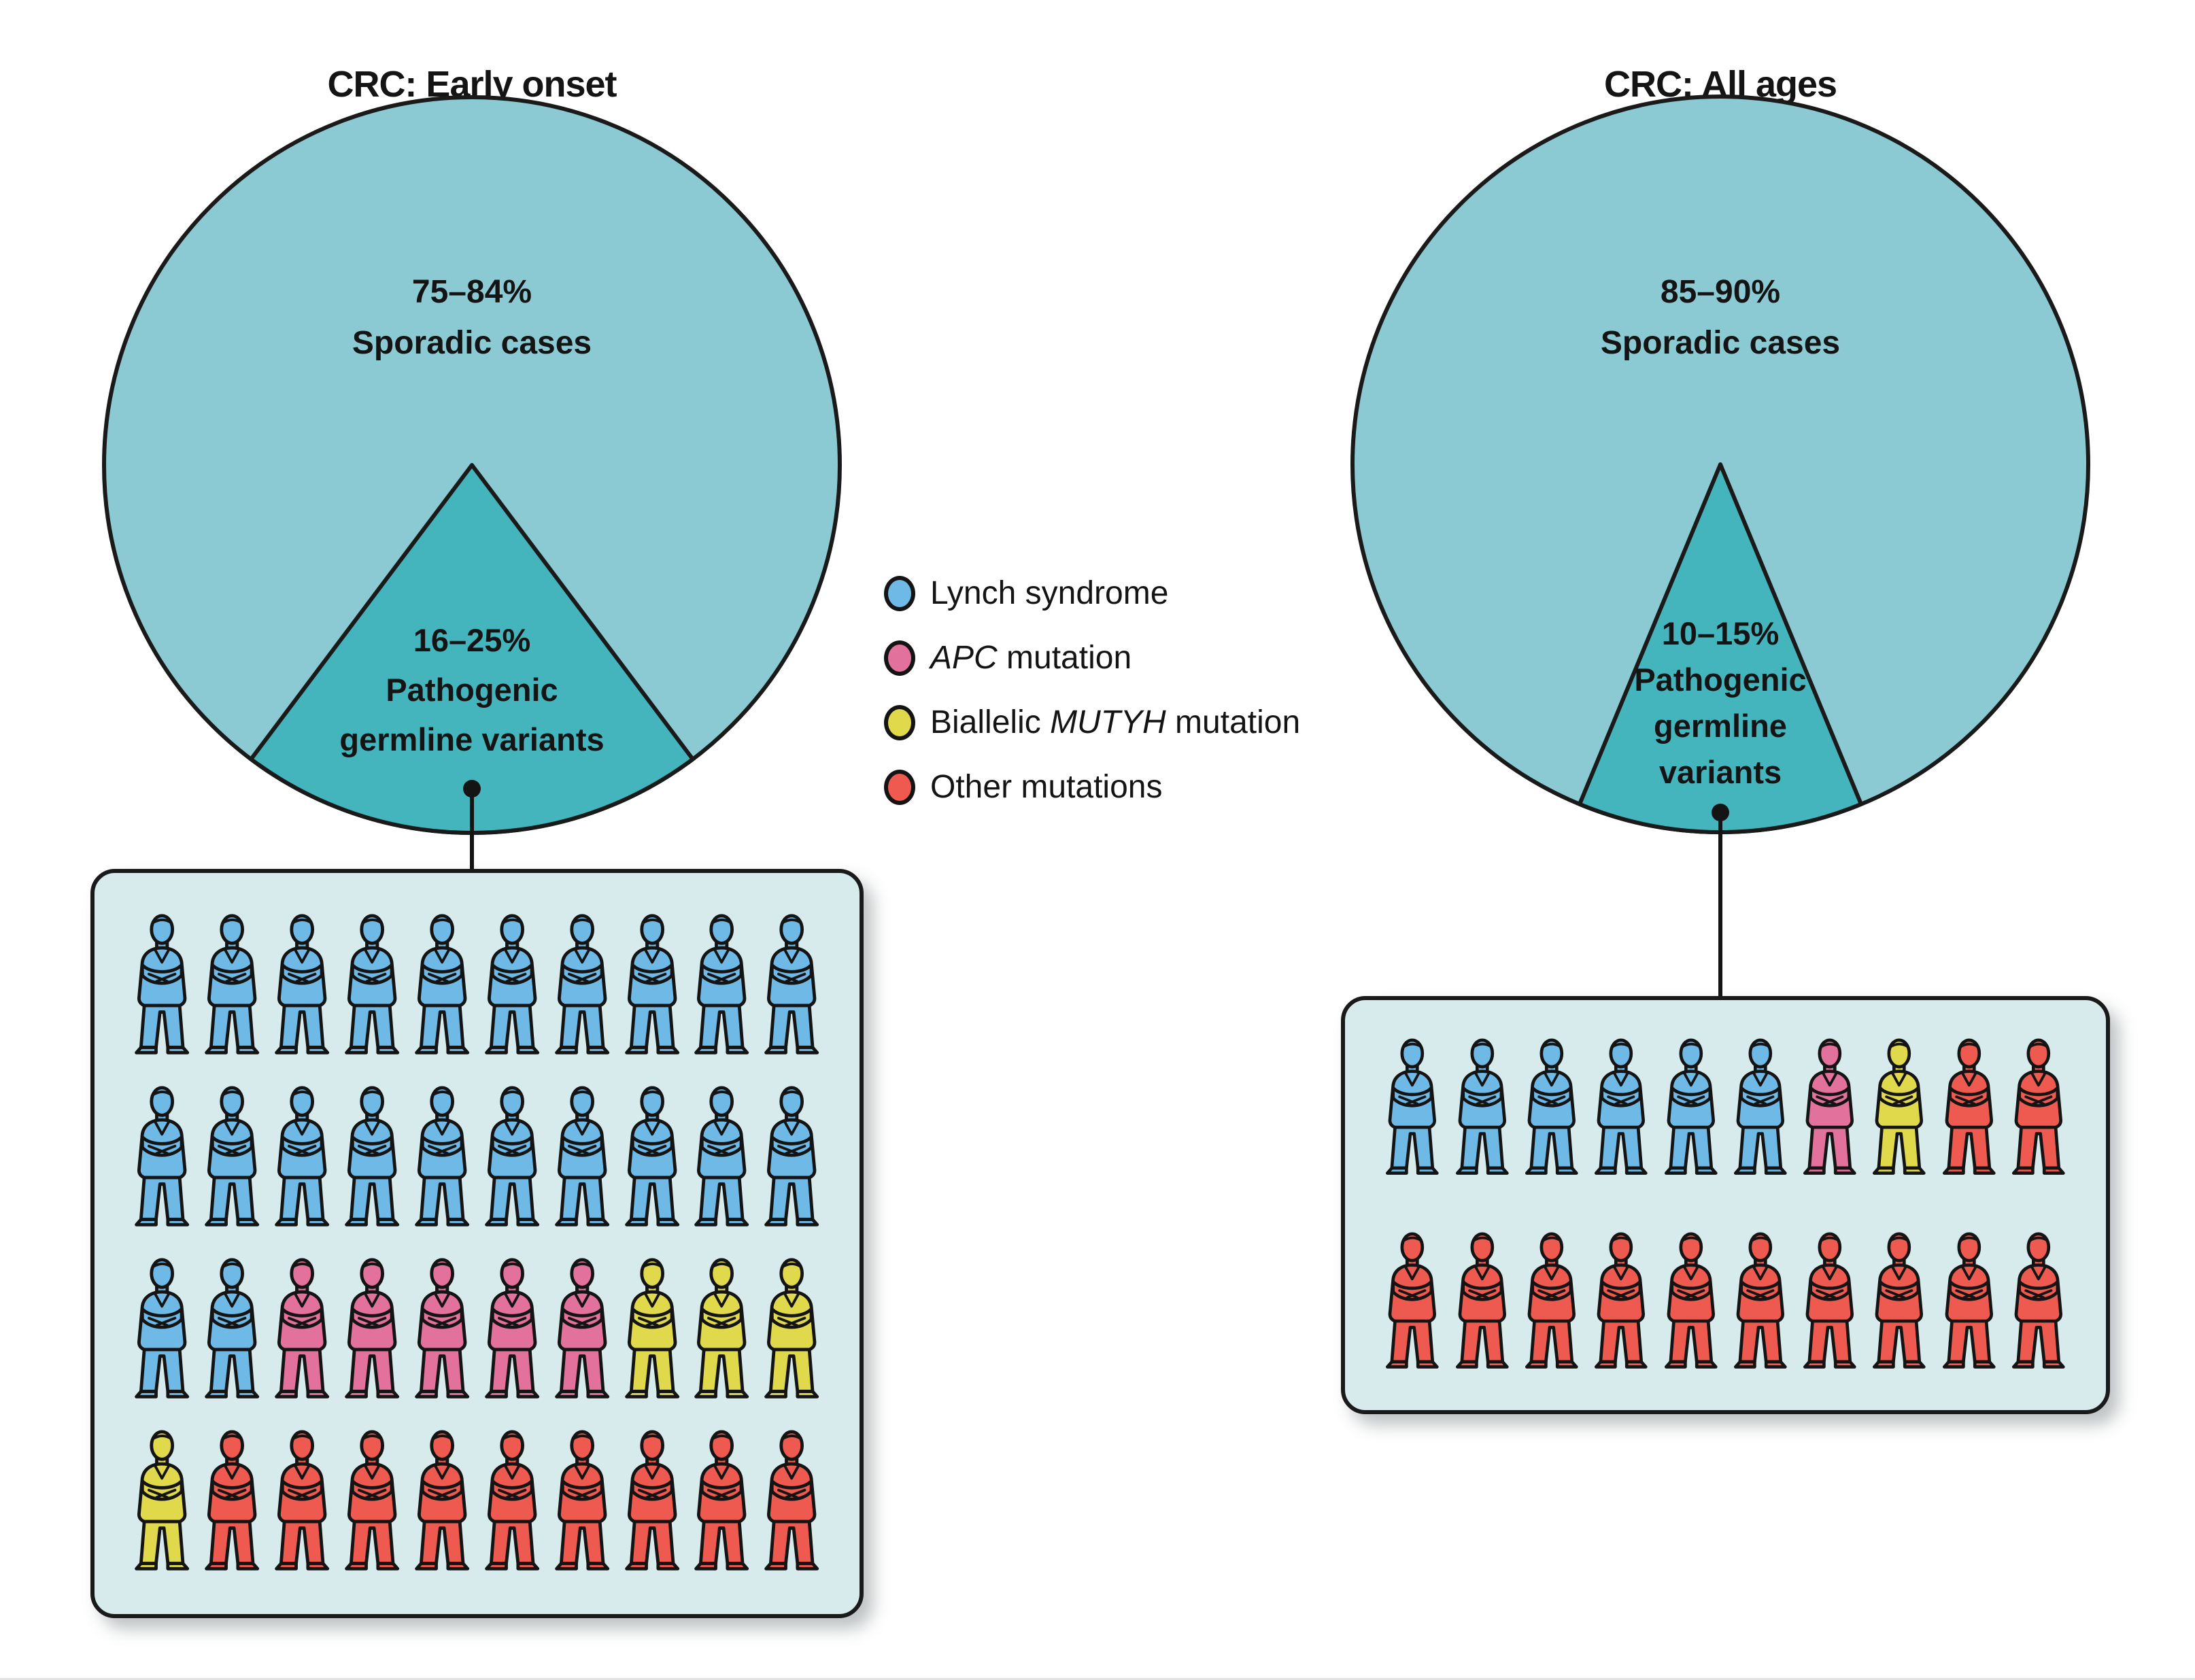 The height and width of the screenshot is (1680, 2195). I want to click on legend-item-apc: APC mutation, so click(1092, 658).